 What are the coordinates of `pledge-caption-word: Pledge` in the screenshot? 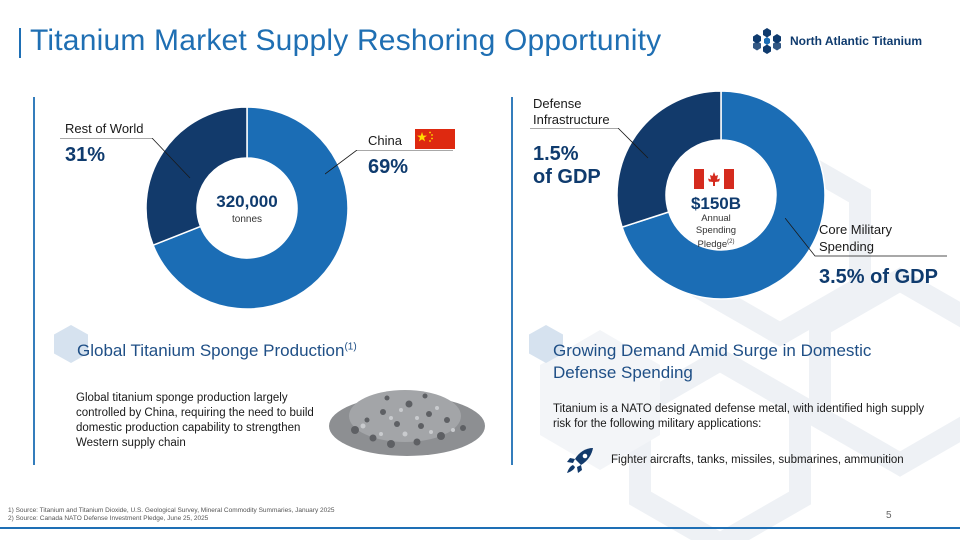 It's located at (712, 245).